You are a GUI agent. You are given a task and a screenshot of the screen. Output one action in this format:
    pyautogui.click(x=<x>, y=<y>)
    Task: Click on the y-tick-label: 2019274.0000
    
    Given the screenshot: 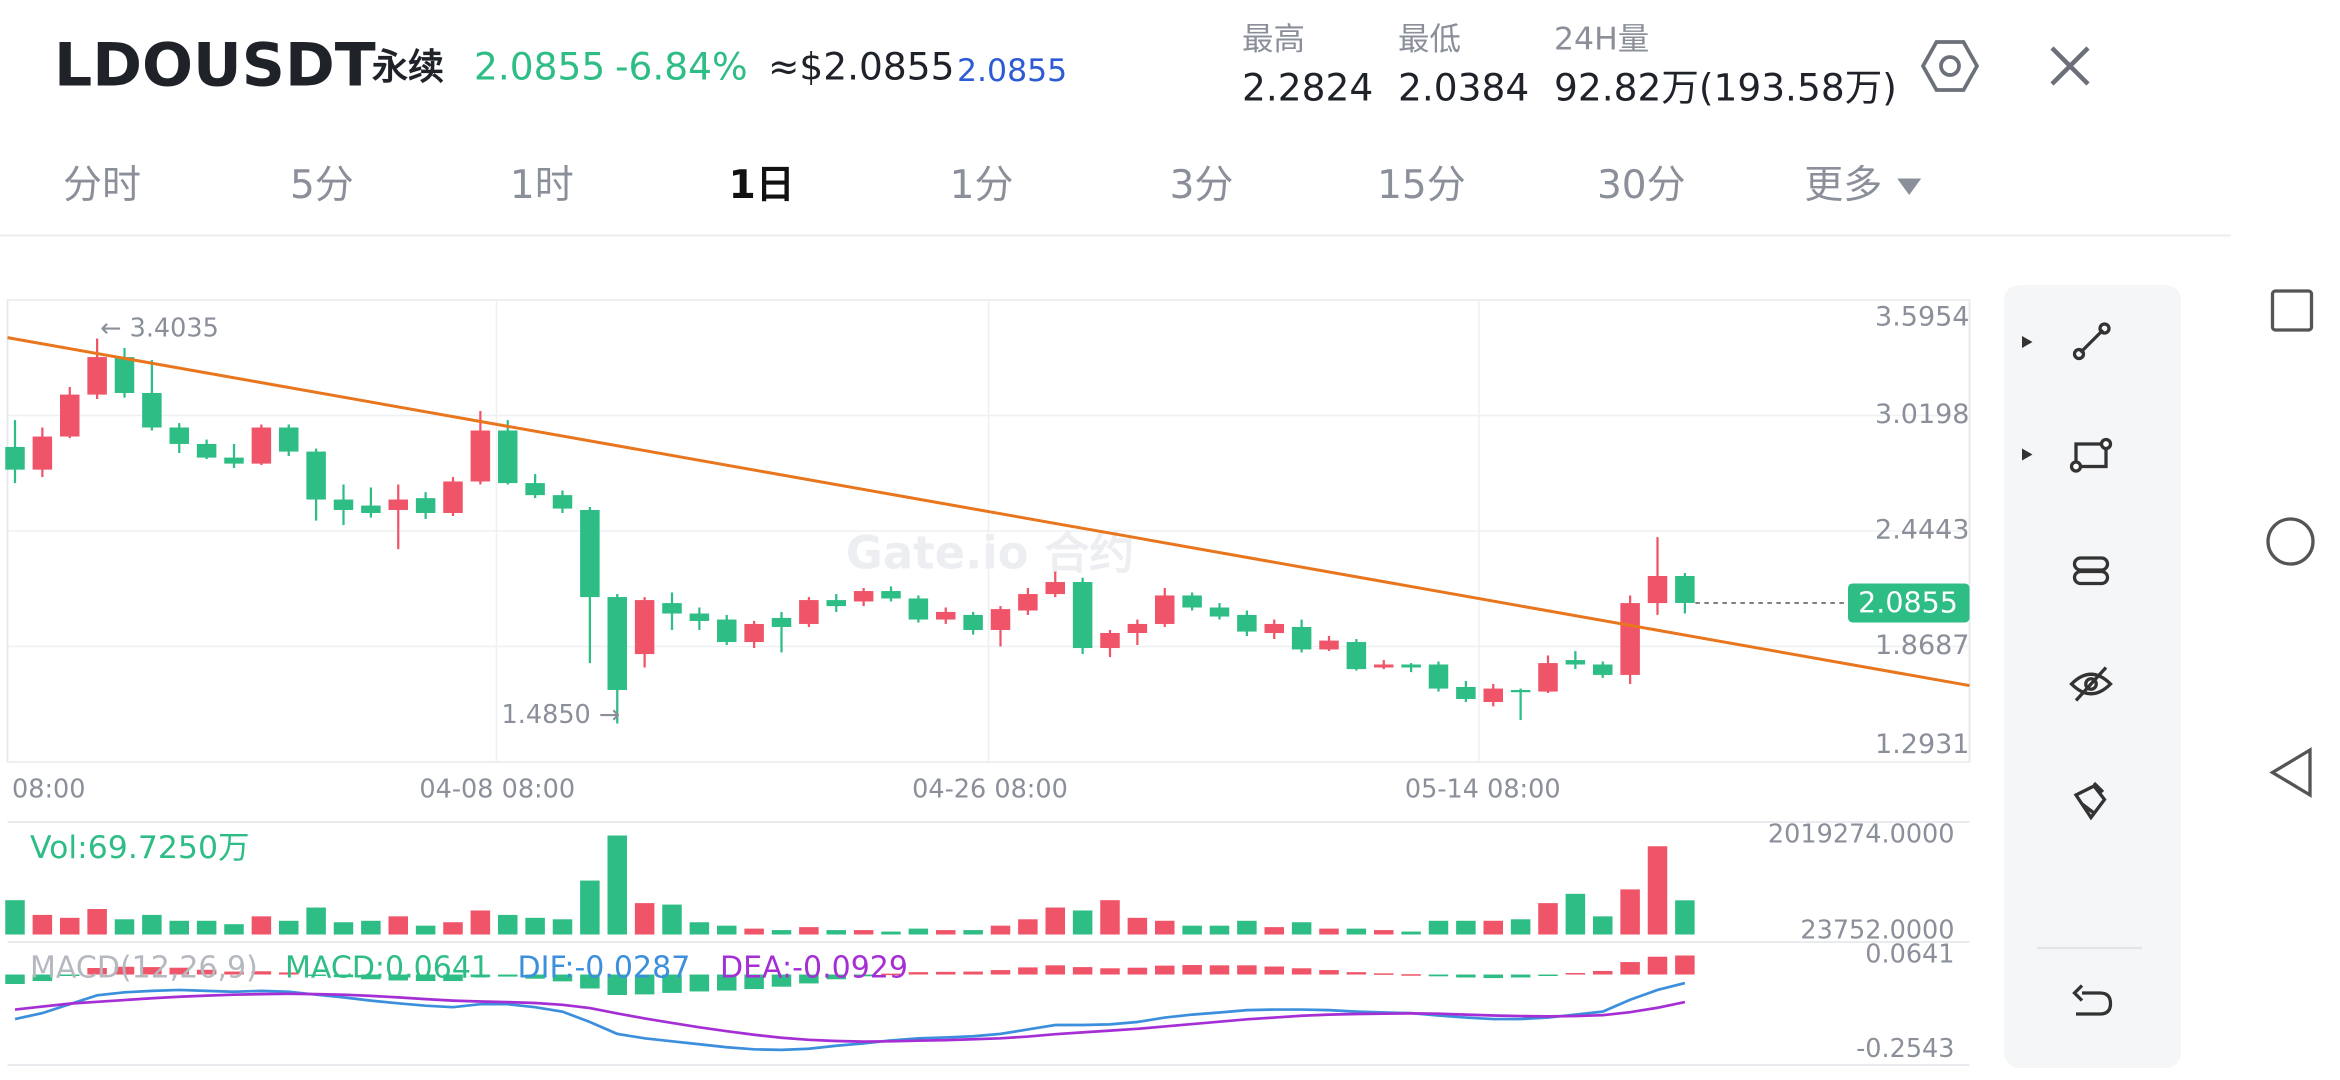 What is the action you would take?
    pyautogui.click(x=1861, y=835)
    